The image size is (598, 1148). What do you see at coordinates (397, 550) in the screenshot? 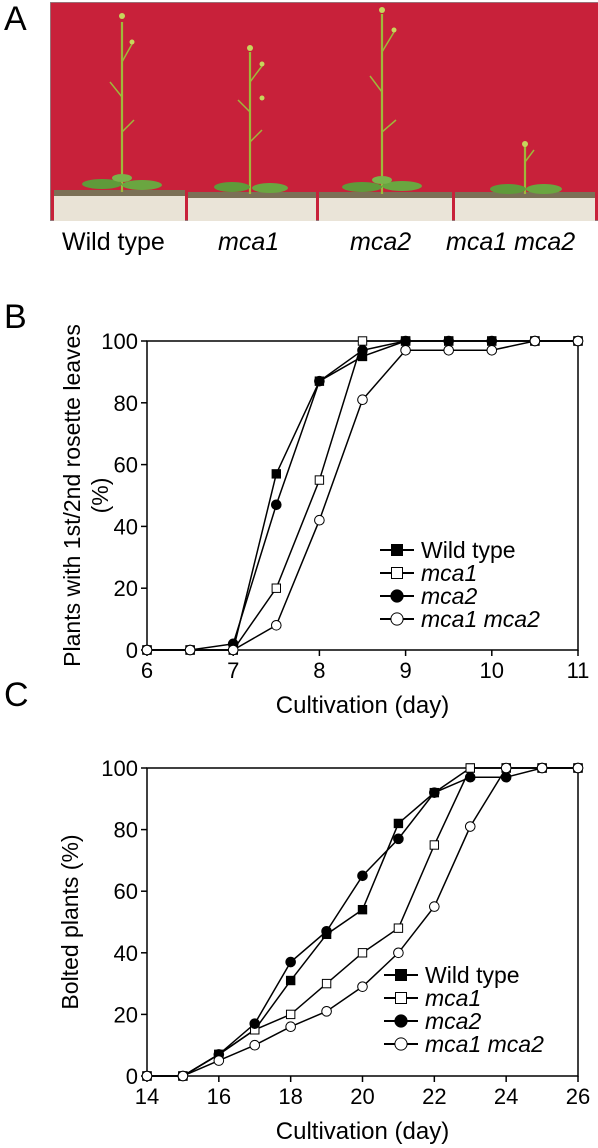
I see `chart-b-legend-marker-wild-type` at bounding box center [397, 550].